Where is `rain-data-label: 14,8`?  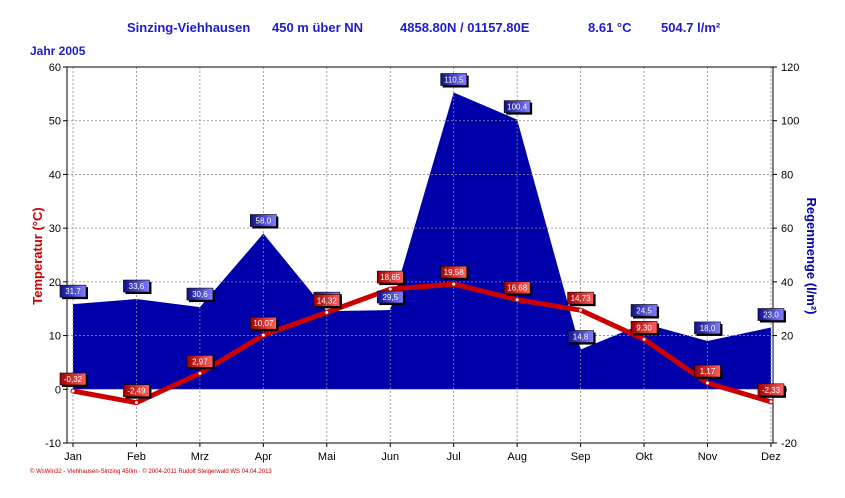 rain-data-label: 14,8 is located at coordinates (581, 337).